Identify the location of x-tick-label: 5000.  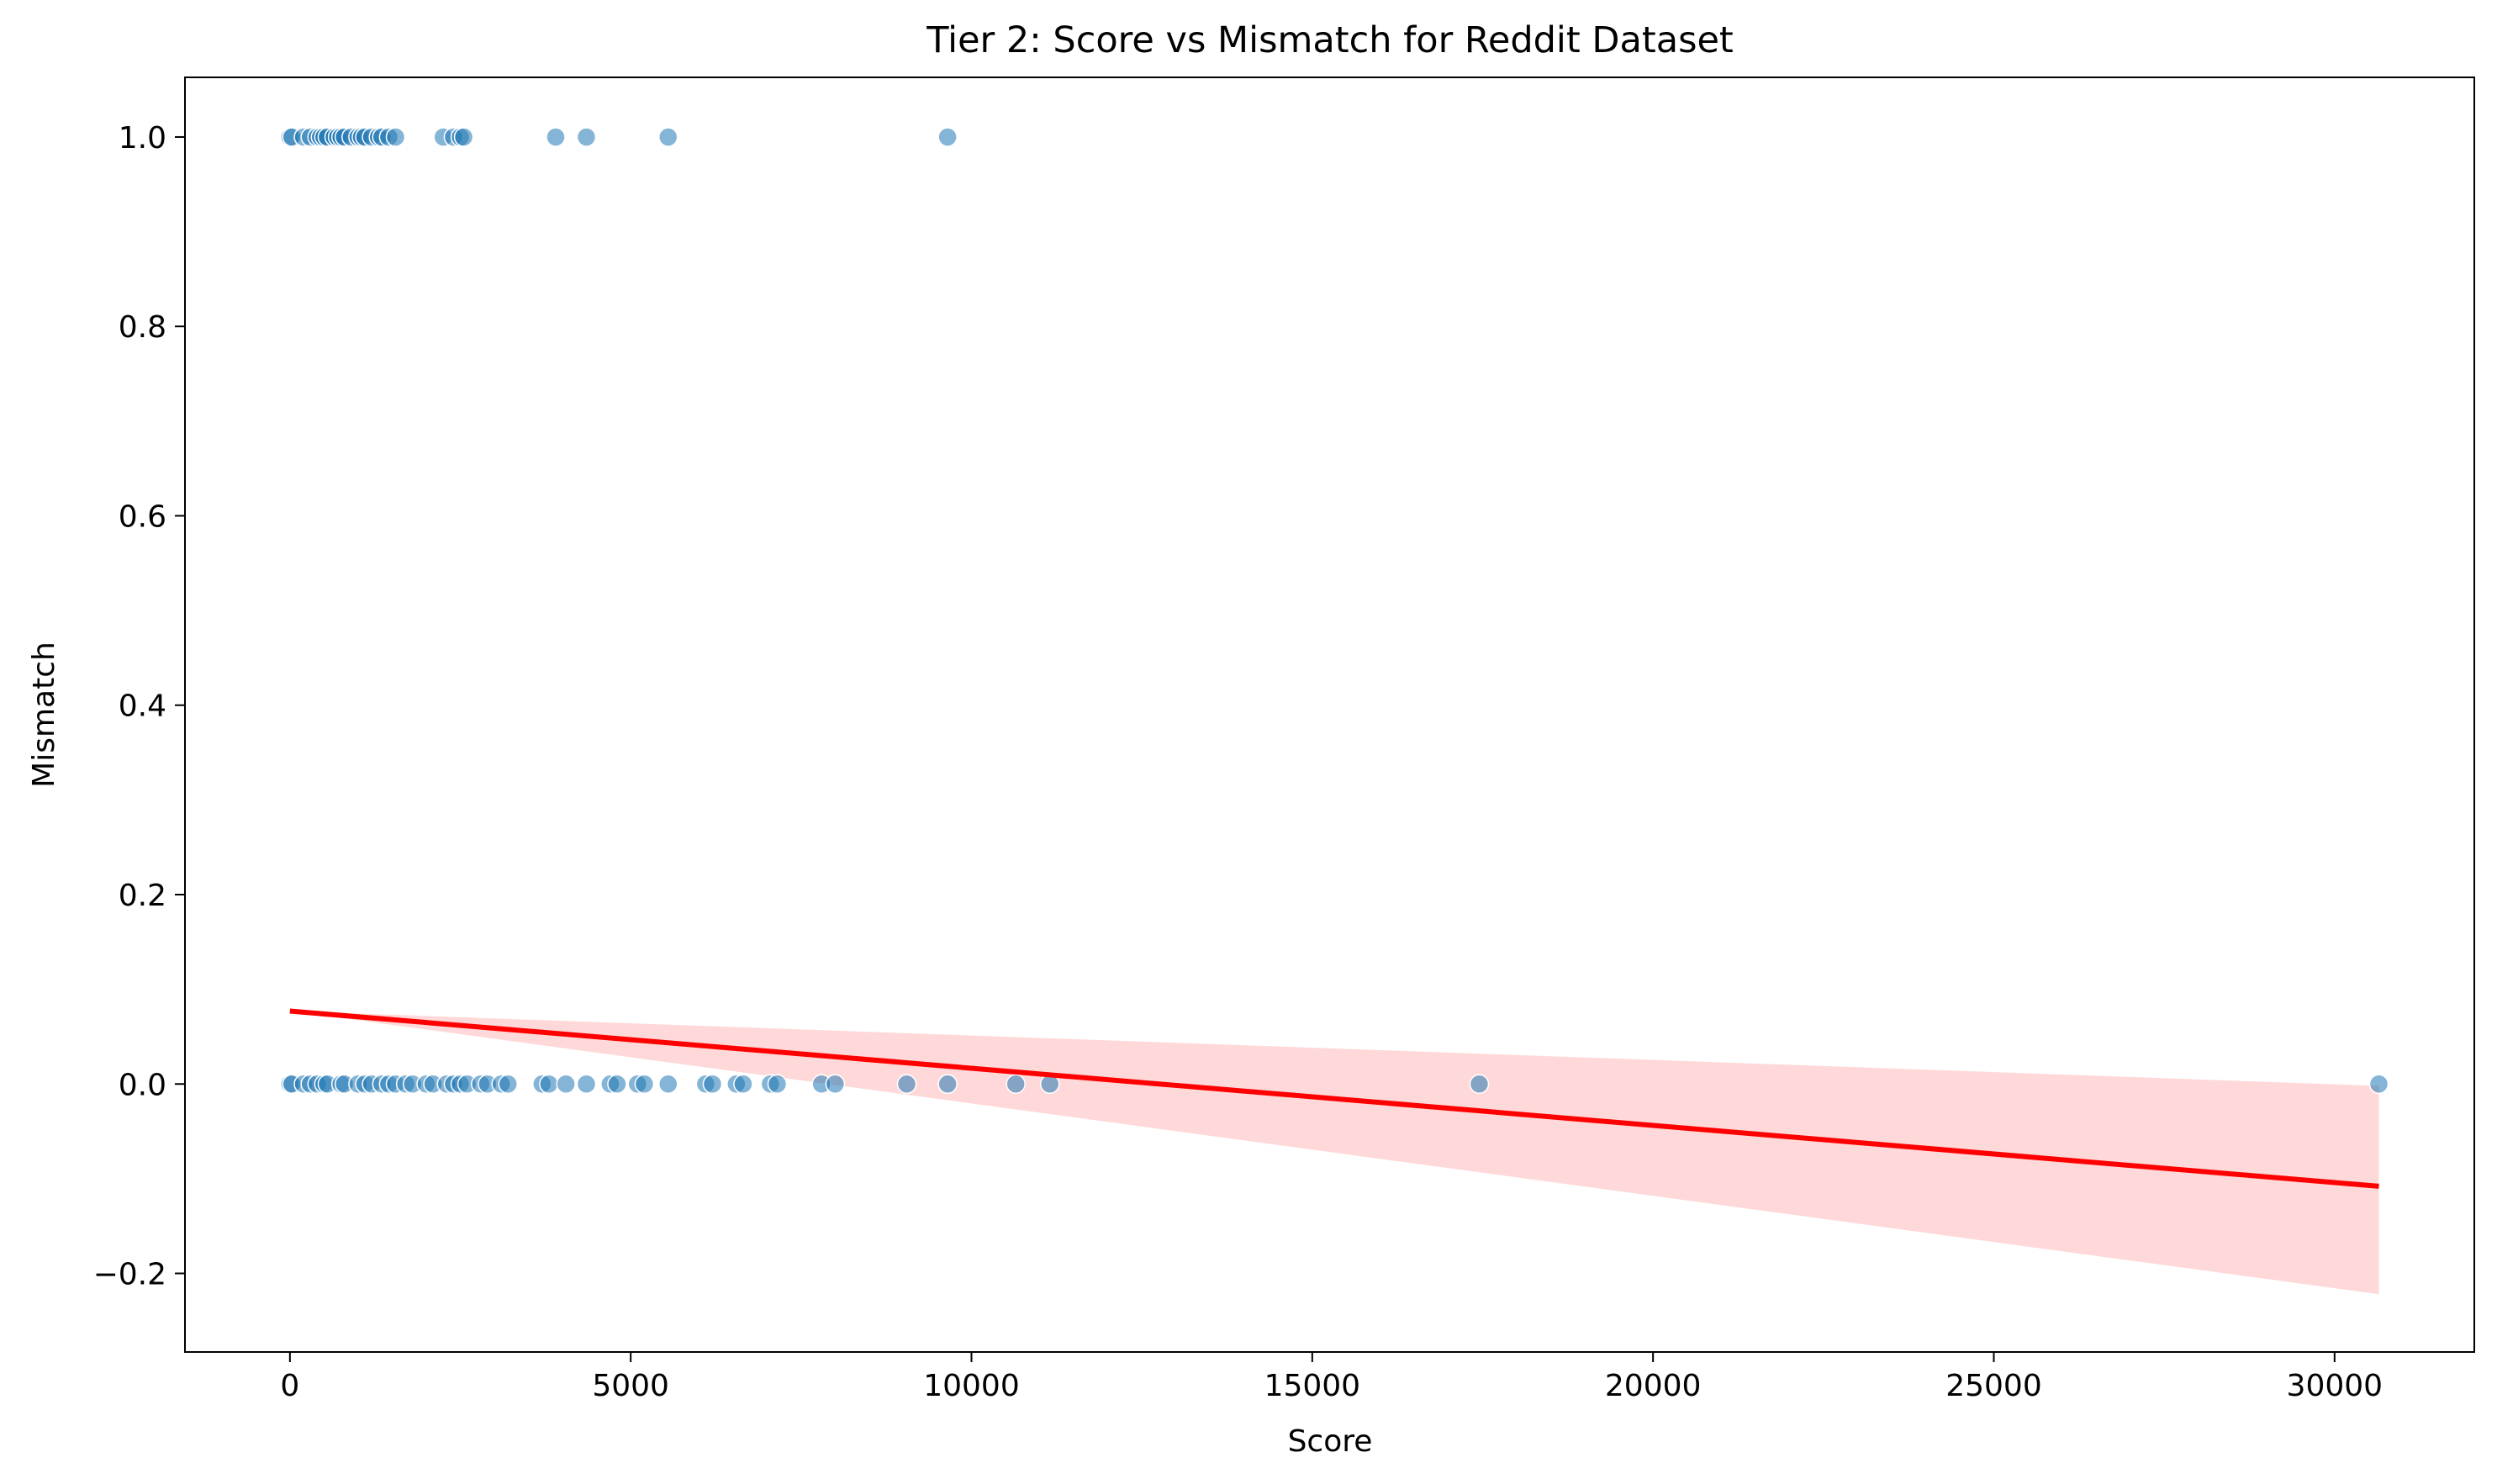
(630, 1386).